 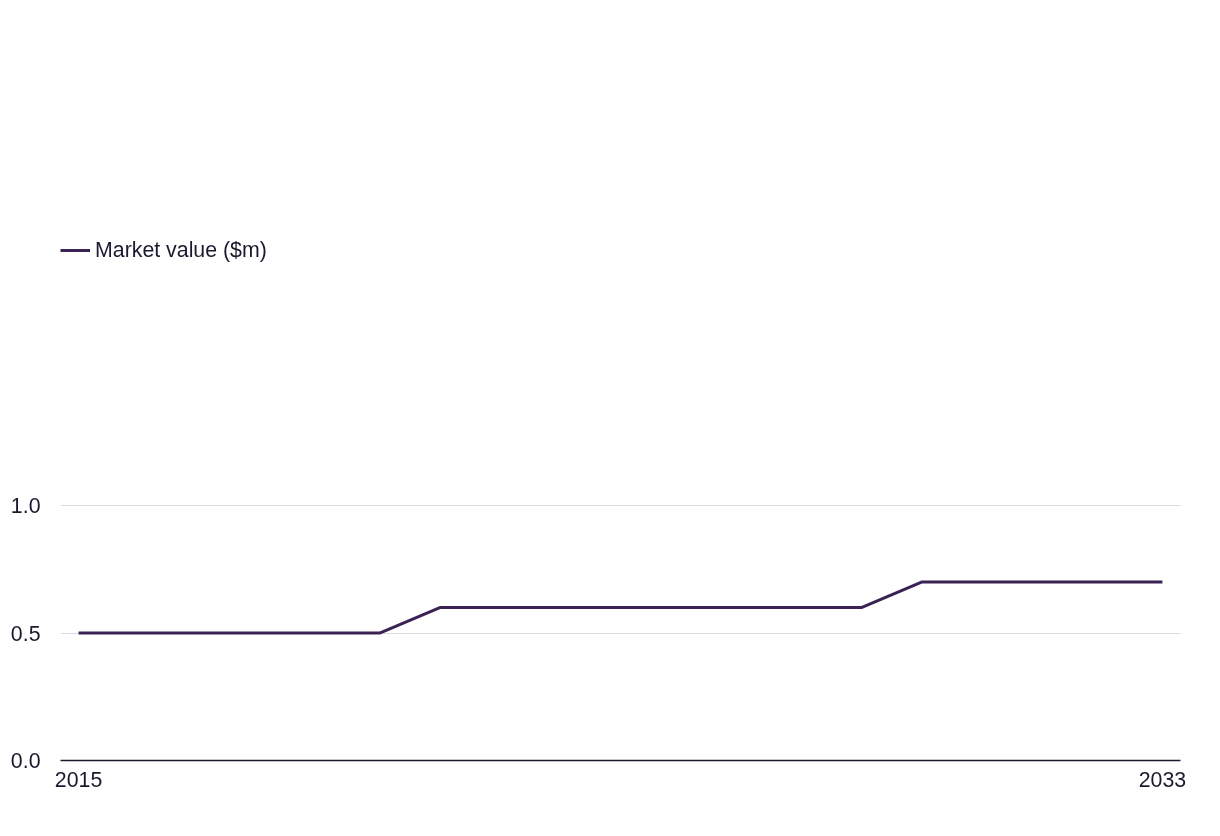 I want to click on x-tick-label: 2033, so click(x=1162, y=779).